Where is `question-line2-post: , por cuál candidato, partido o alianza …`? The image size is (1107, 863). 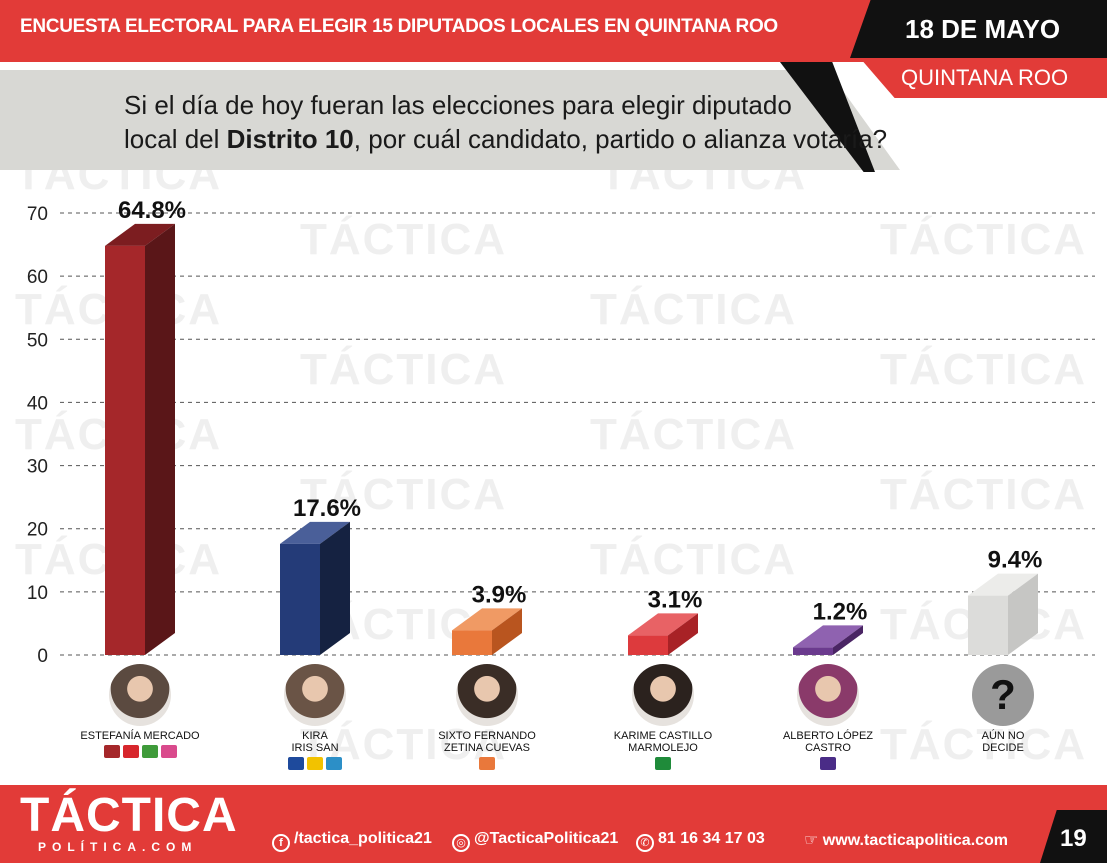 question-line2-post: , por cuál candidato, partido o alianza … is located at coordinates (620, 139).